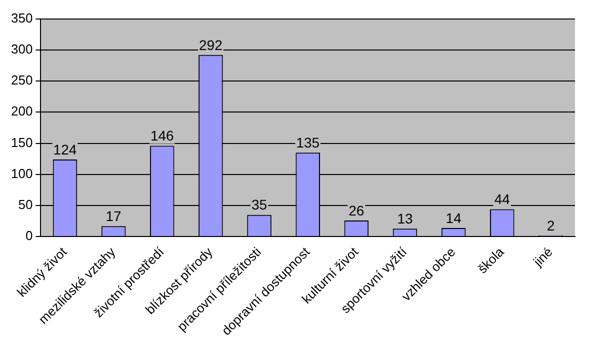 Image resolution: width=591 pixels, height=350 pixels. Describe the element at coordinates (454, 218) in the screenshot. I see `data-label: 14` at that location.